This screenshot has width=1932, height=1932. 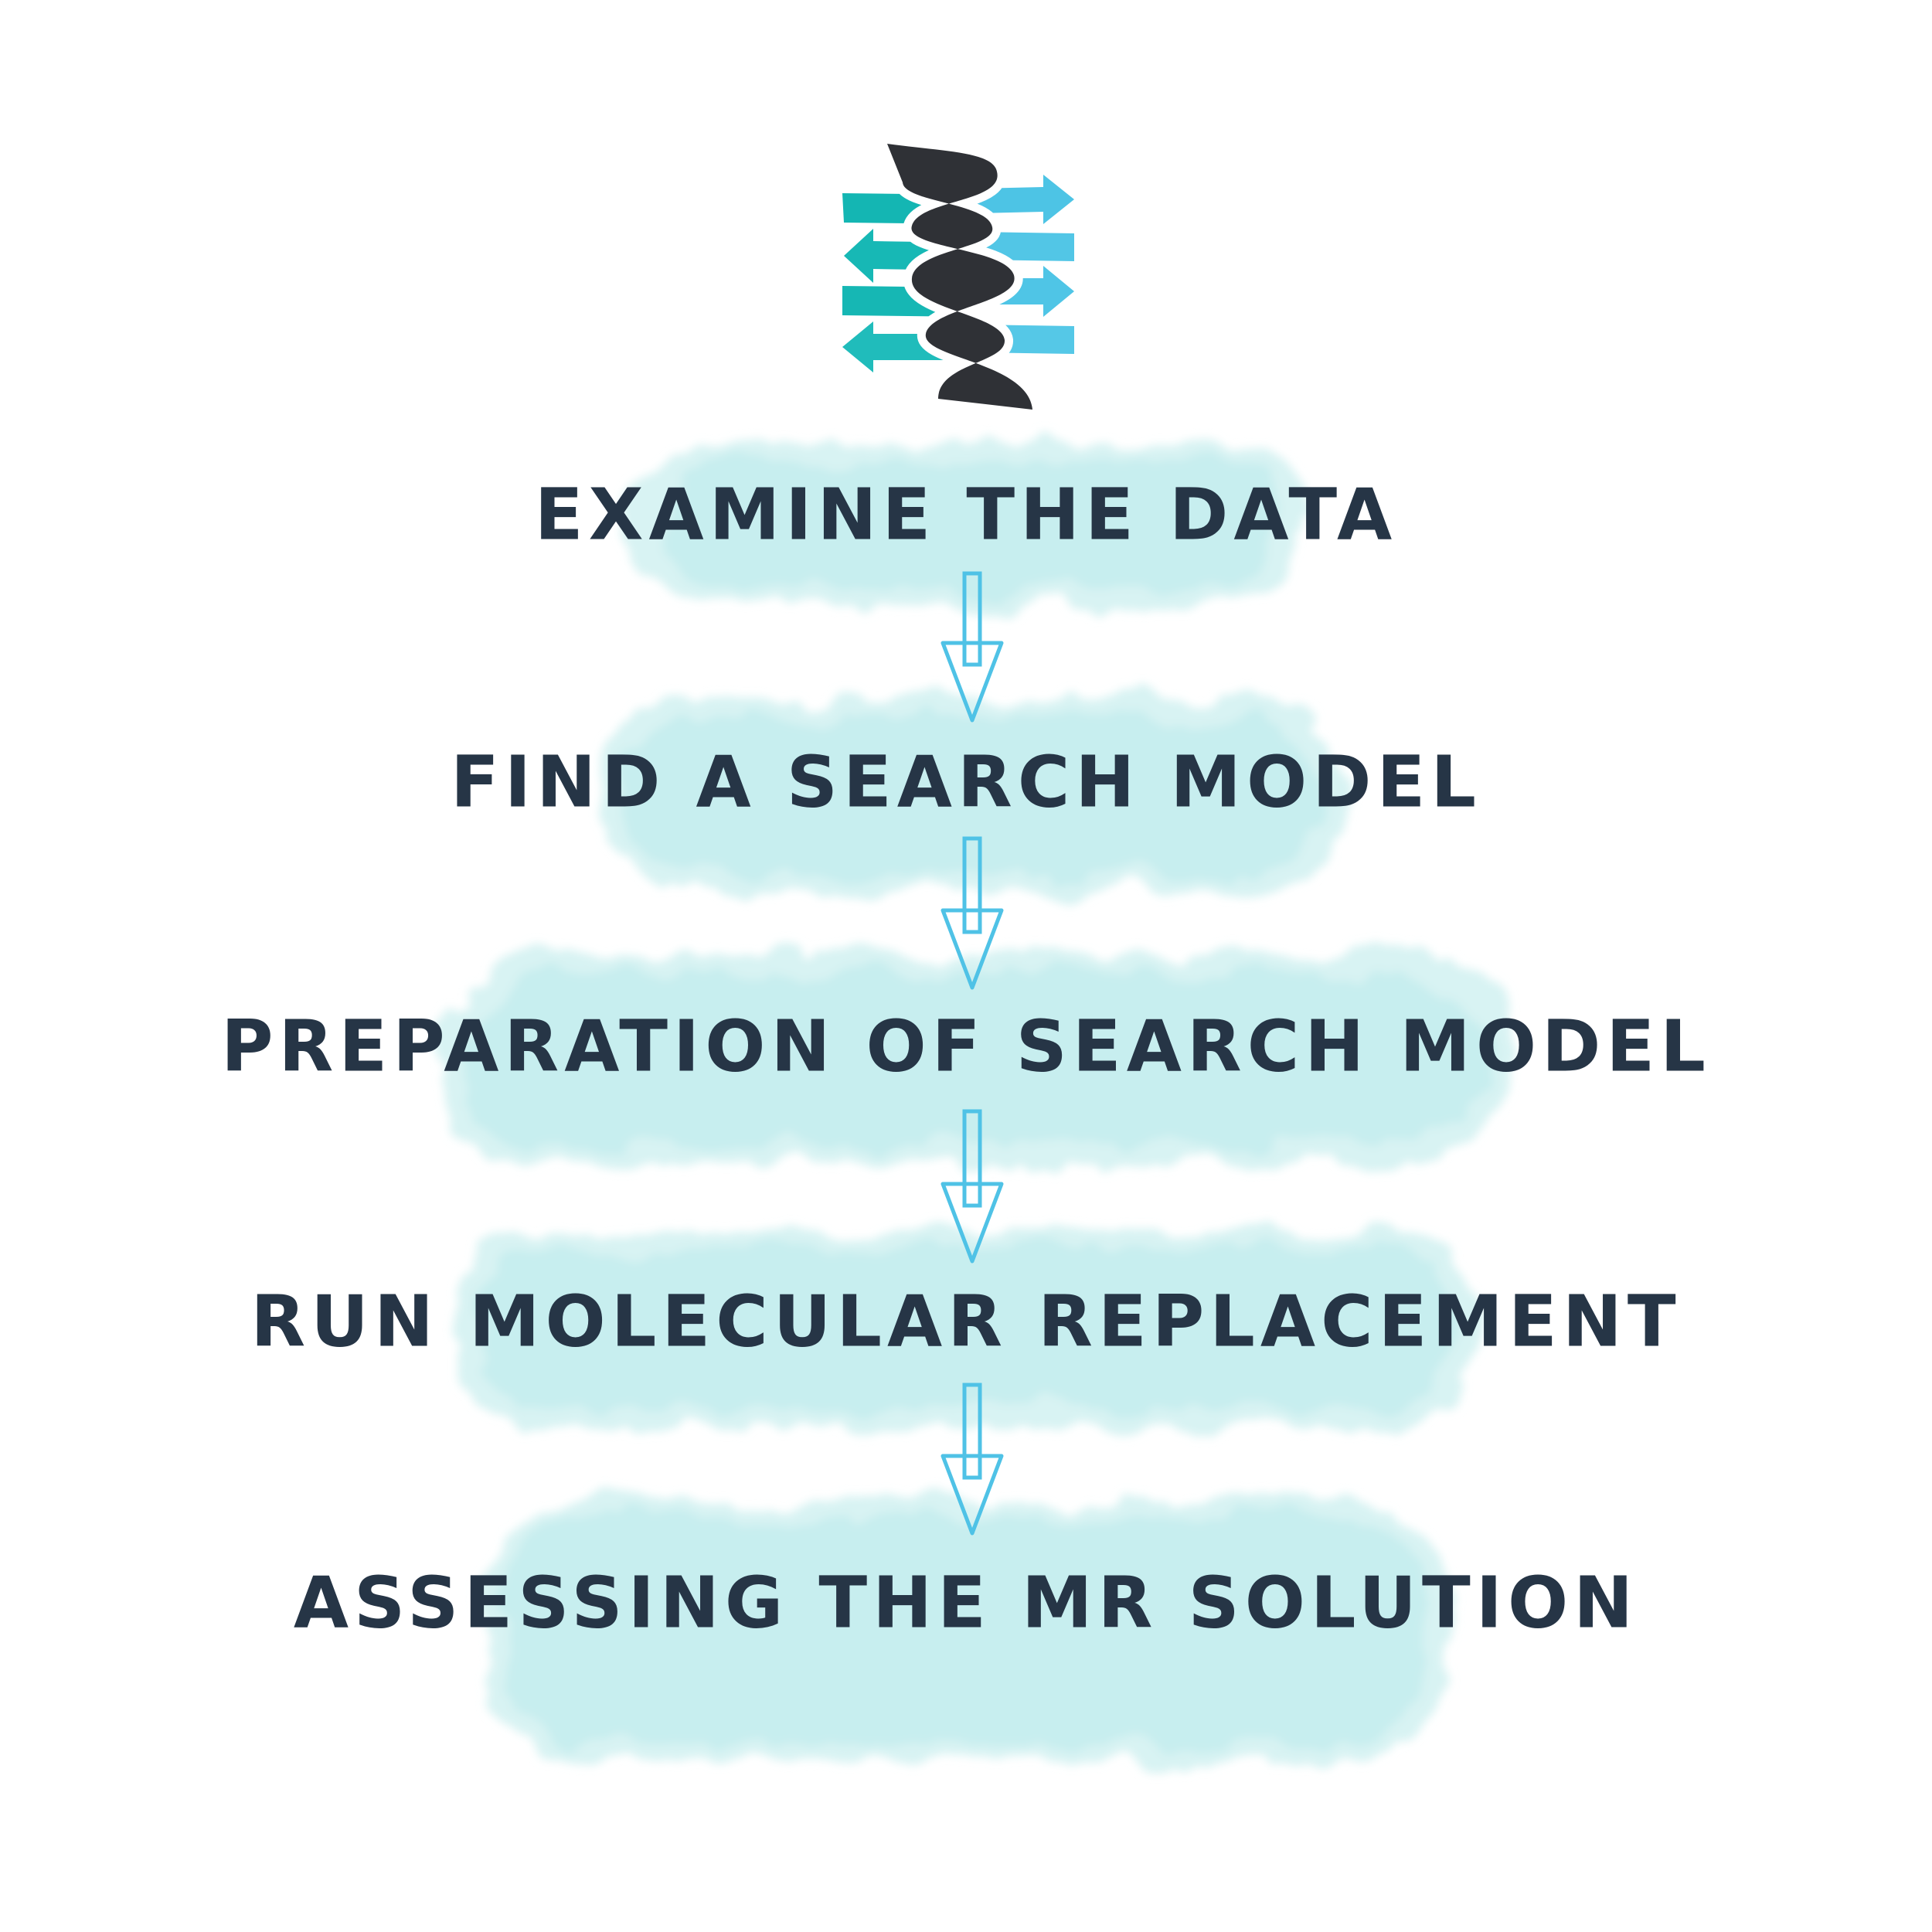 I want to click on step-label-preparation-search-model: PREPARATION OF SEARCH MODEL, so click(x=966, y=1046).